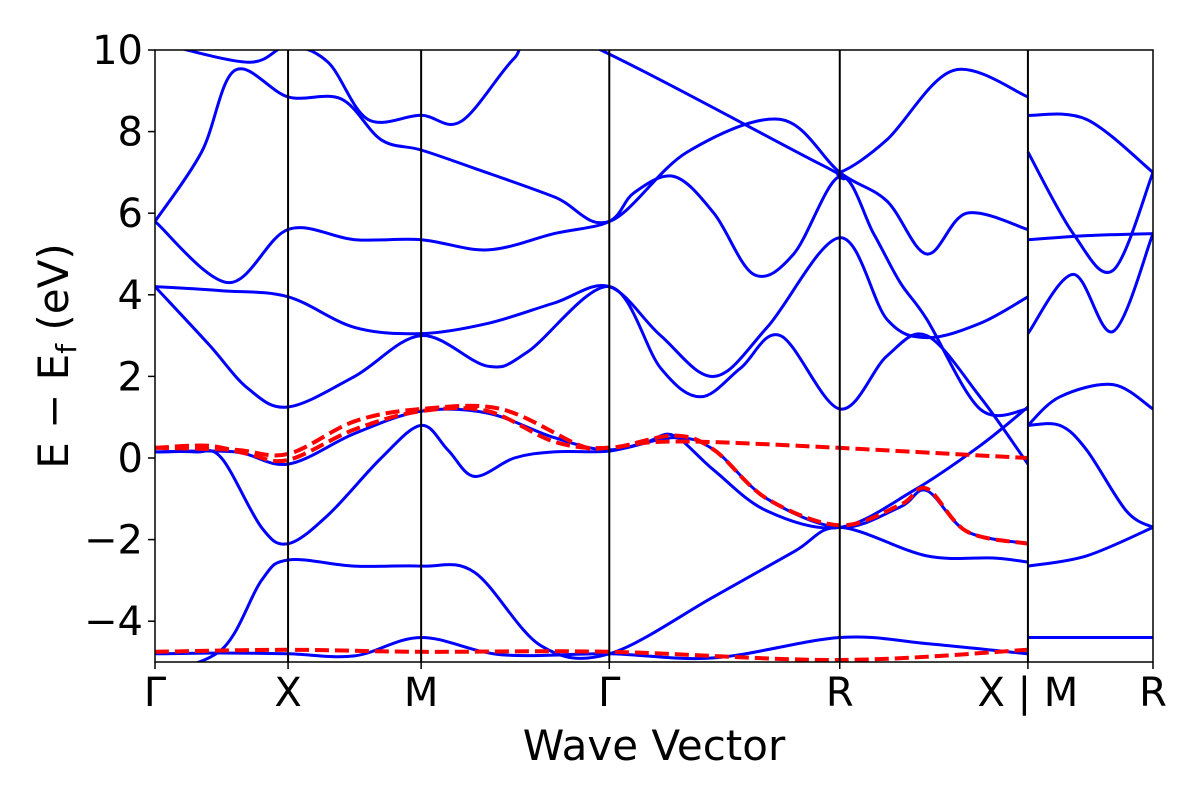 The width and height of the screenshot is (1200, 800). What do you see at coordinates (287, 693) in the screenshot?
I see `x-tick-label: X` at bounding box center [287, 693].